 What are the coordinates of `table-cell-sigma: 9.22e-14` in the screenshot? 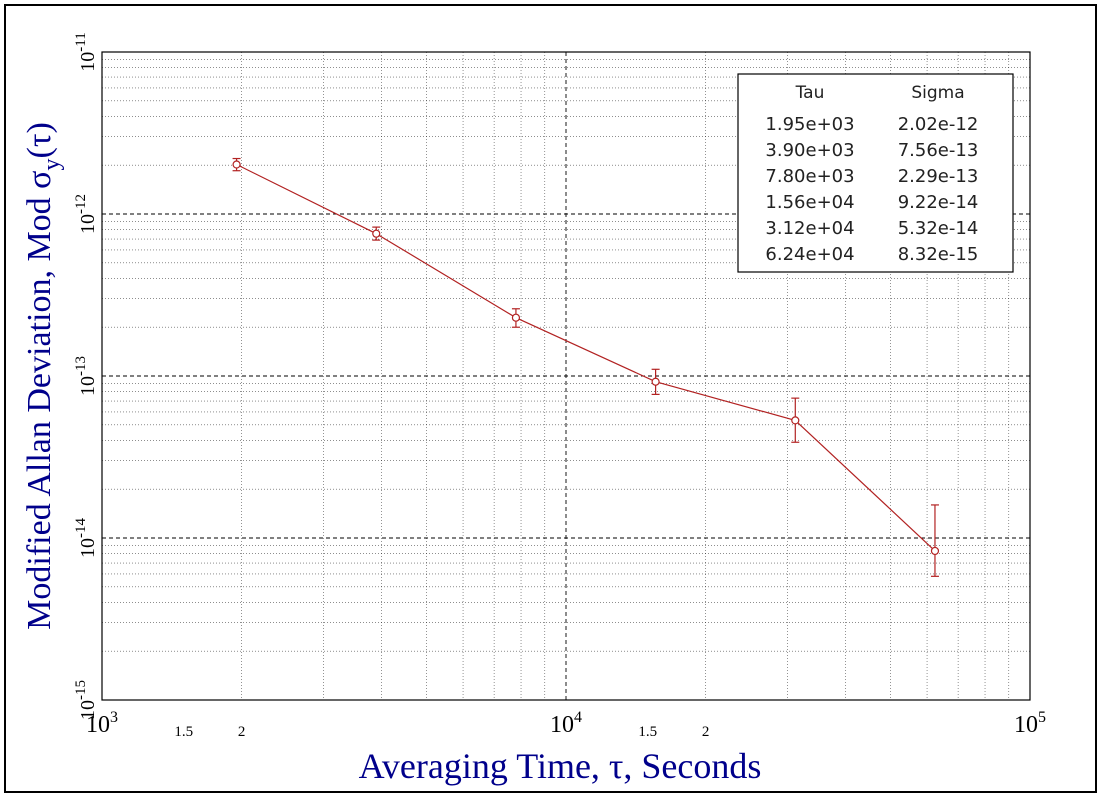 It's located at (938, 202).